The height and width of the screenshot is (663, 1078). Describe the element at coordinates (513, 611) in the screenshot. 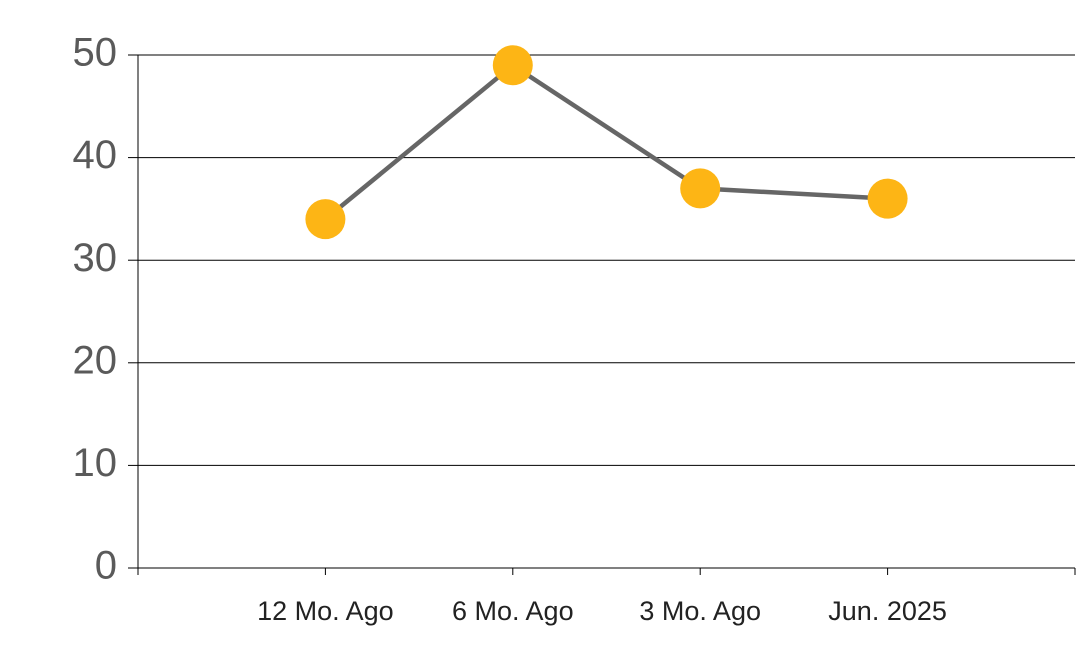

I see `x-tick-label: 6 Mo. Ago` at that location.